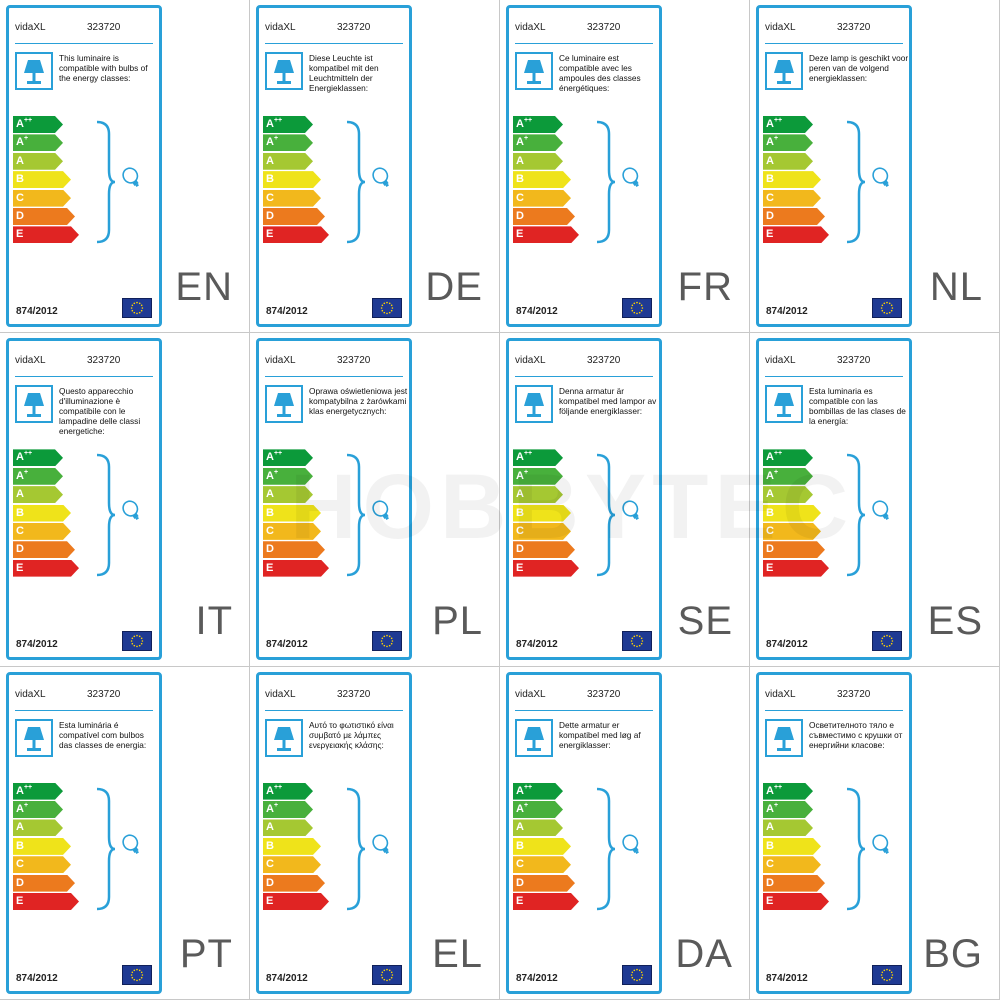 Image resolution: width=1000 pixels, height=1000 pixels. I want to click on energy-class-arrow: A+, so click(538, 142).